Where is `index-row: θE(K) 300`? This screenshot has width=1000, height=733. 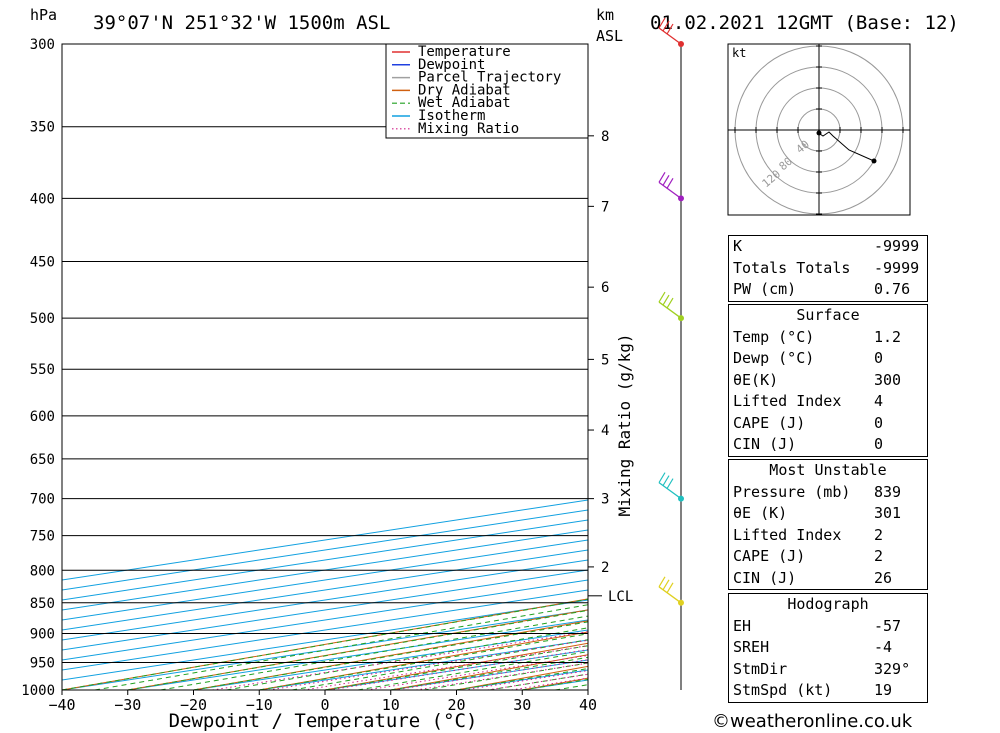
index-row: θE(K) 300 is located at coordinates (828, 381).